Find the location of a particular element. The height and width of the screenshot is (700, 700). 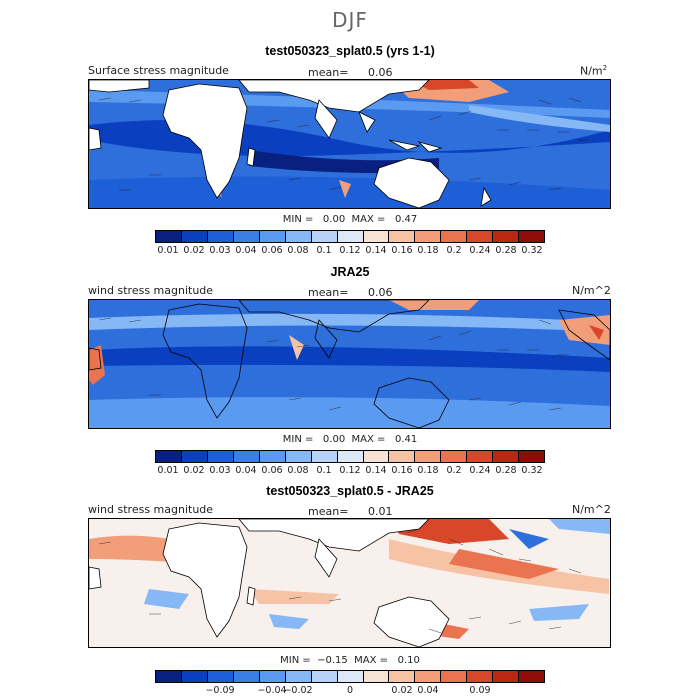

panel-2-variable-label: wind stress magnitude is located at coordinates (151, 290).